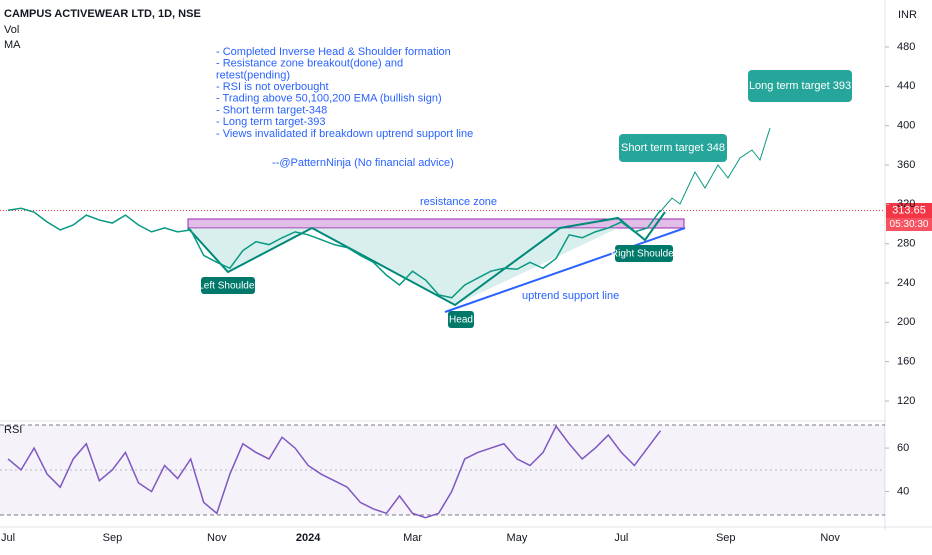 This screenshot has width=932, height=555. I want to click on y-tick-label: 480, so click(906, 47).